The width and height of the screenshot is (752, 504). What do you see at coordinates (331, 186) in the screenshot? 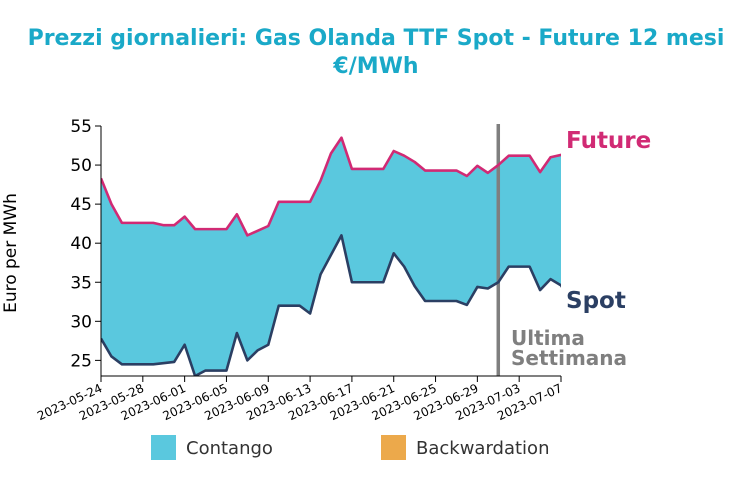
I see `future-line` at bounding box center [331, 186].